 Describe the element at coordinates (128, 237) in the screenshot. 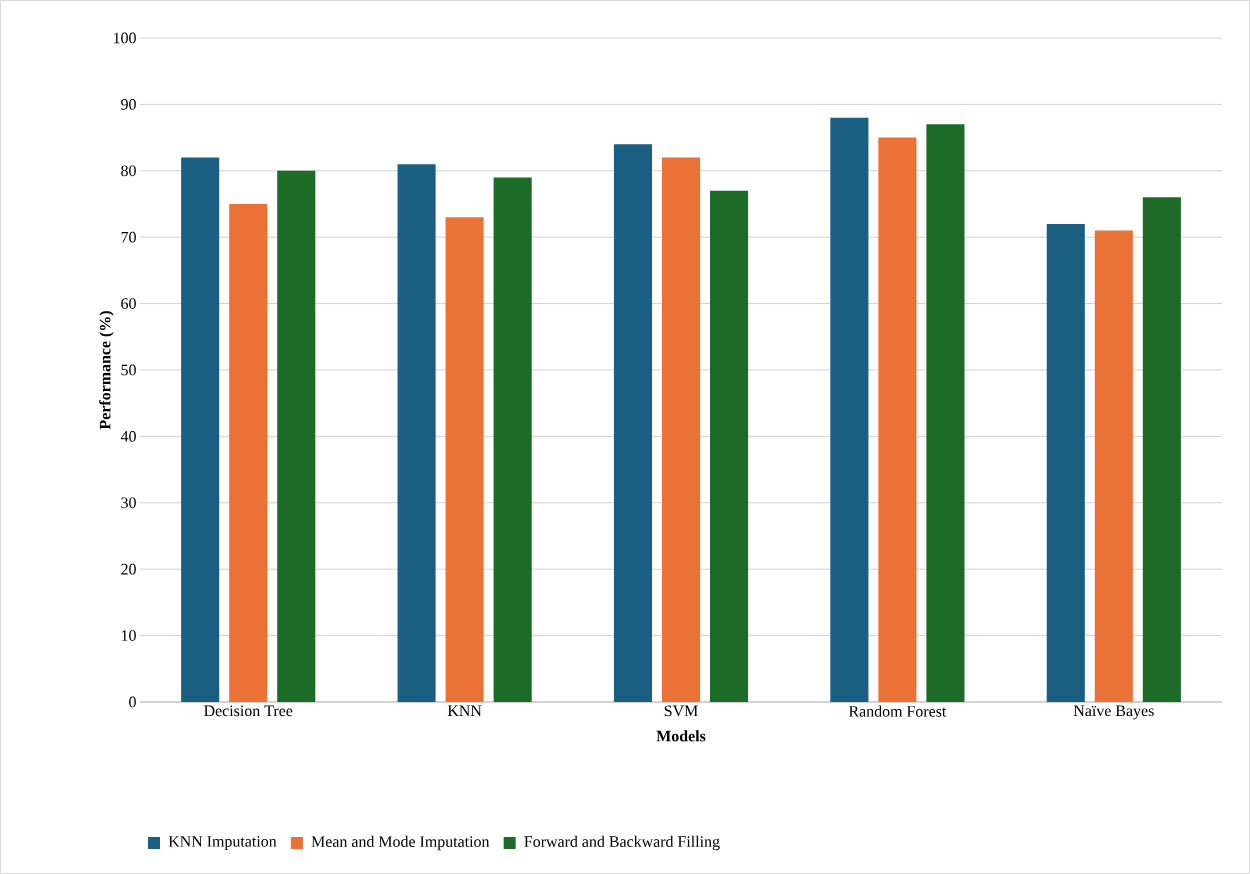

I see `y-tick-label: 70` at that location.